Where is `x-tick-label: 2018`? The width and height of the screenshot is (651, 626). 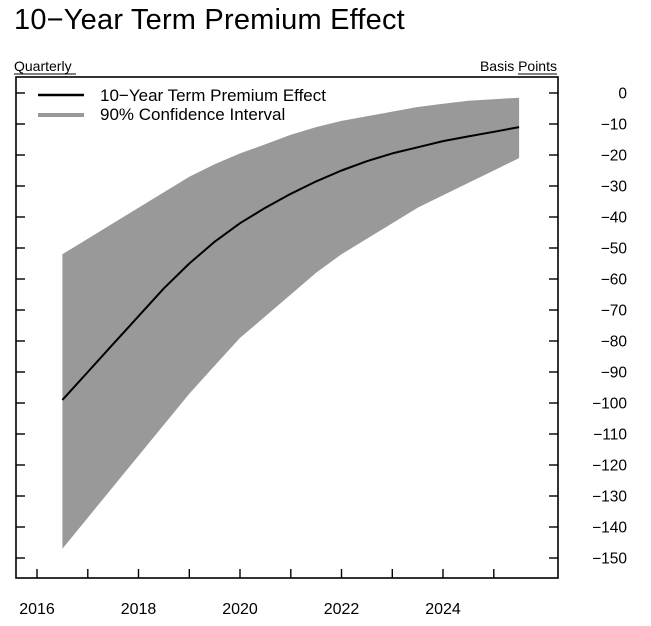
x-tick-label: 2018 is located at coordinates (139, 609).